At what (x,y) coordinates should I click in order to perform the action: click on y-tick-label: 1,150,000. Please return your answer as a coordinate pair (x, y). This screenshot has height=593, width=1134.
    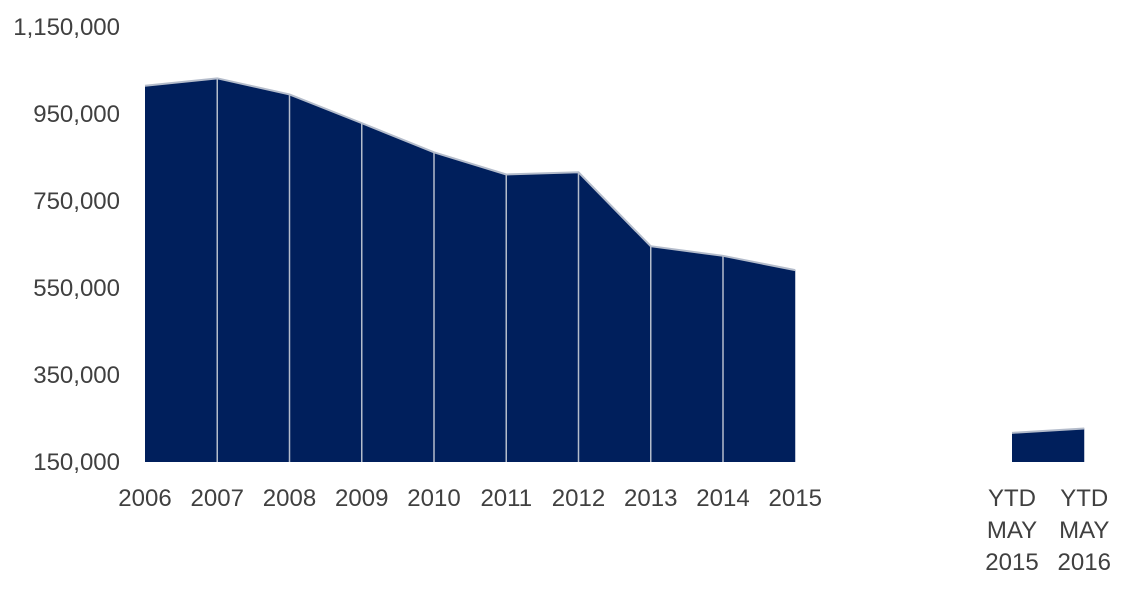
    Looking at the image, I should click on (66, 27).